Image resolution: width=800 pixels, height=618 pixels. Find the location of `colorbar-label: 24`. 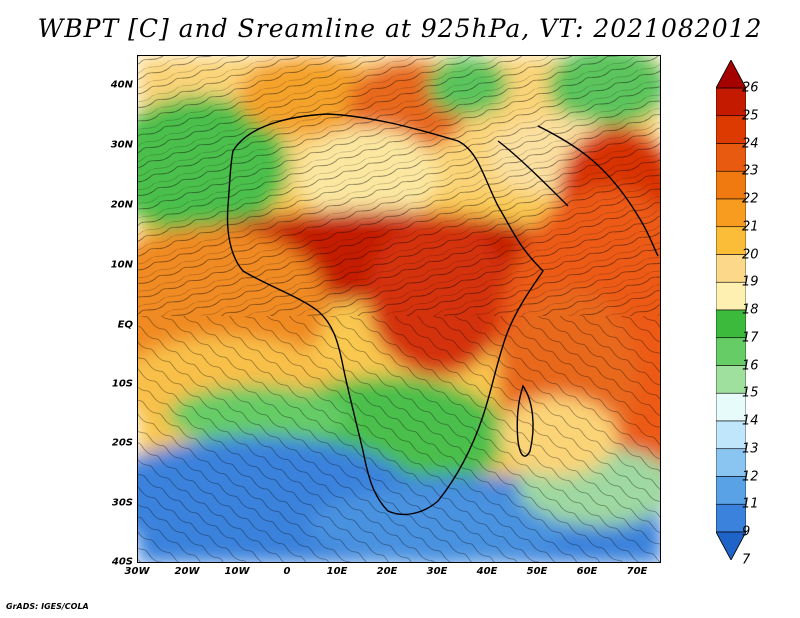

colorbar-label: 24 is located at coordinates (750, 143).